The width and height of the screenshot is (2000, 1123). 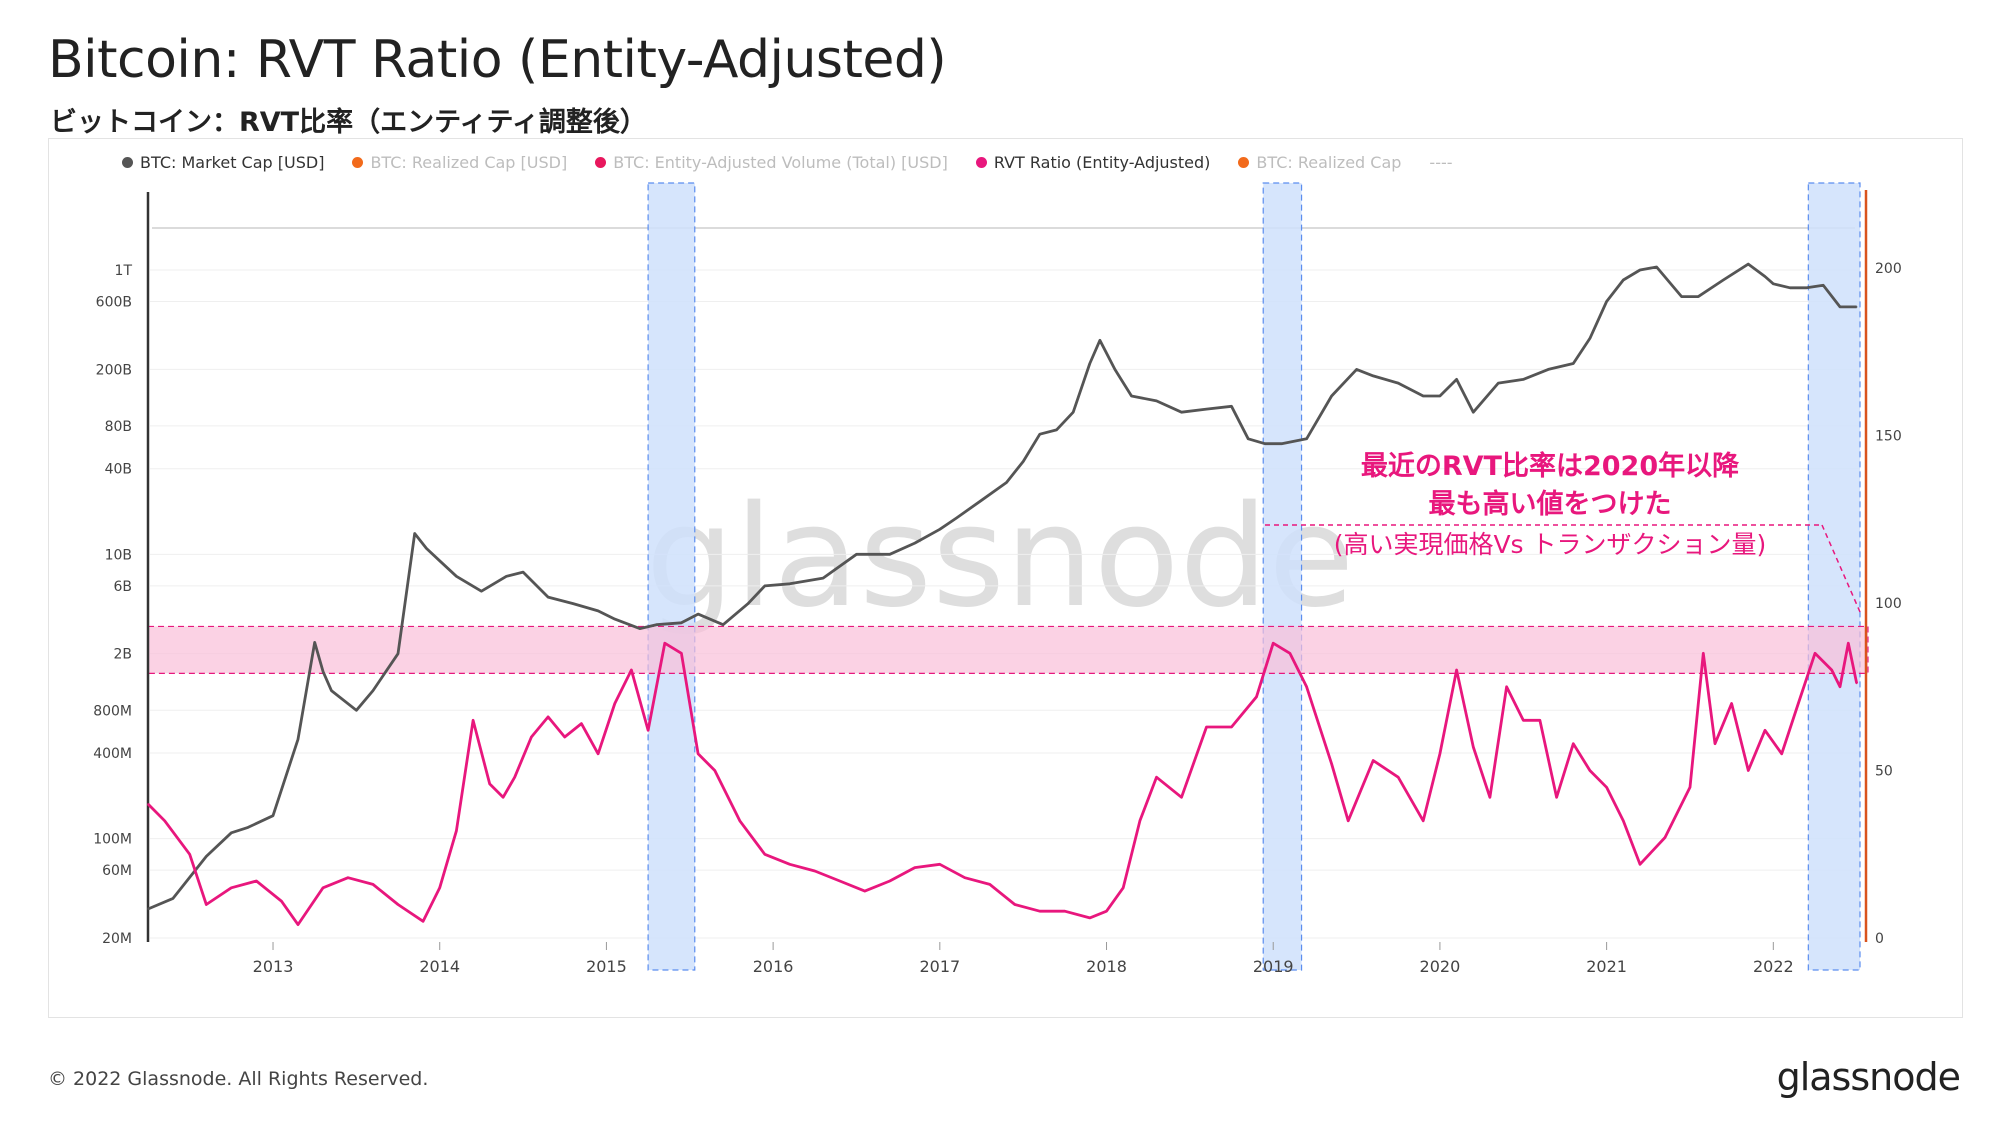 I want to click on x-tick-label: 2014, so click(x=439, y=966).